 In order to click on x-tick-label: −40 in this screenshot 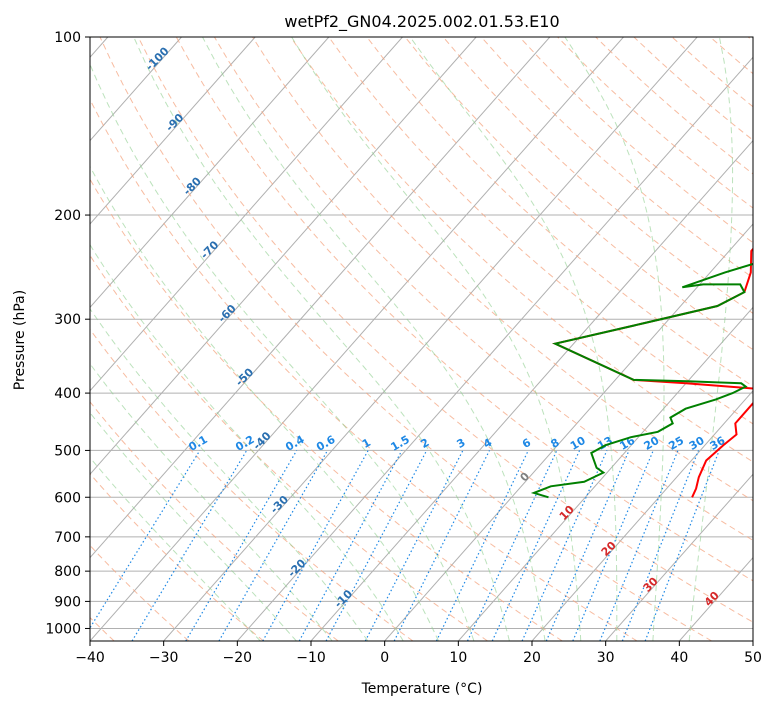, I will do `click(90, 658)`.